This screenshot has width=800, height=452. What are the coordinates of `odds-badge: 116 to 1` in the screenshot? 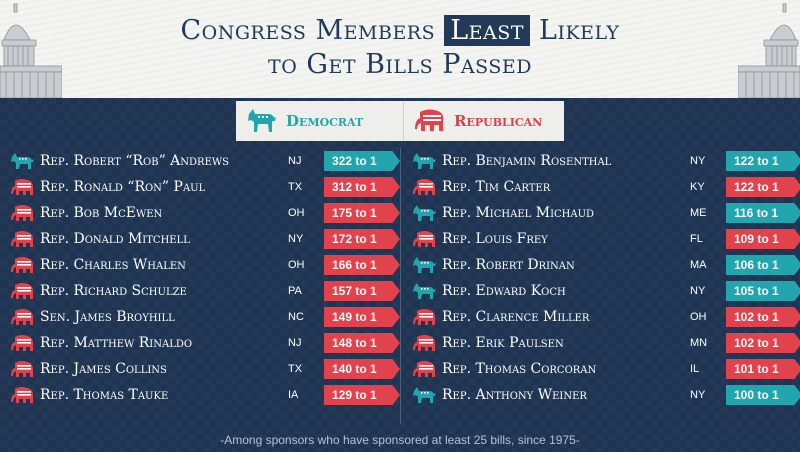 It's located at (763, 213).